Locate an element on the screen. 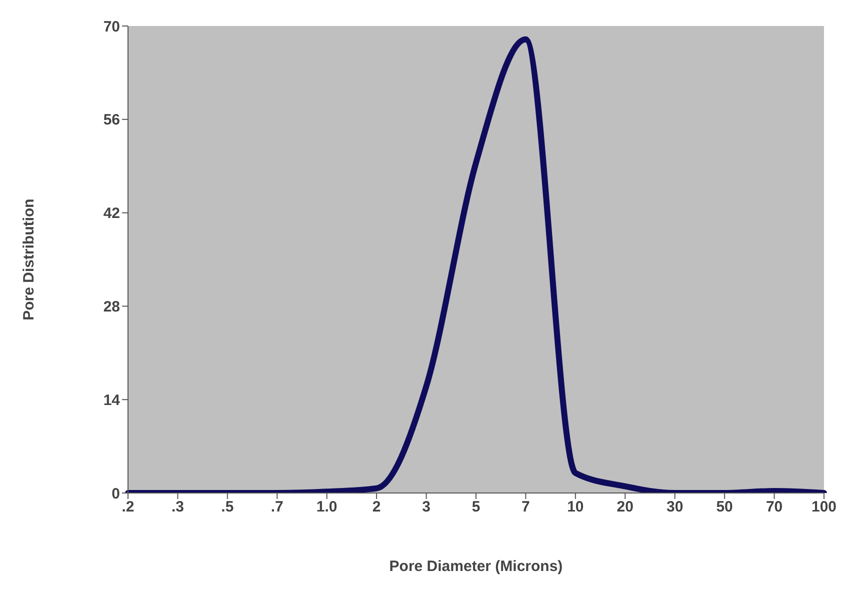 This screenshot has height=592, width=862. x-tick-label: 2 is located at coordinates (376, 507).